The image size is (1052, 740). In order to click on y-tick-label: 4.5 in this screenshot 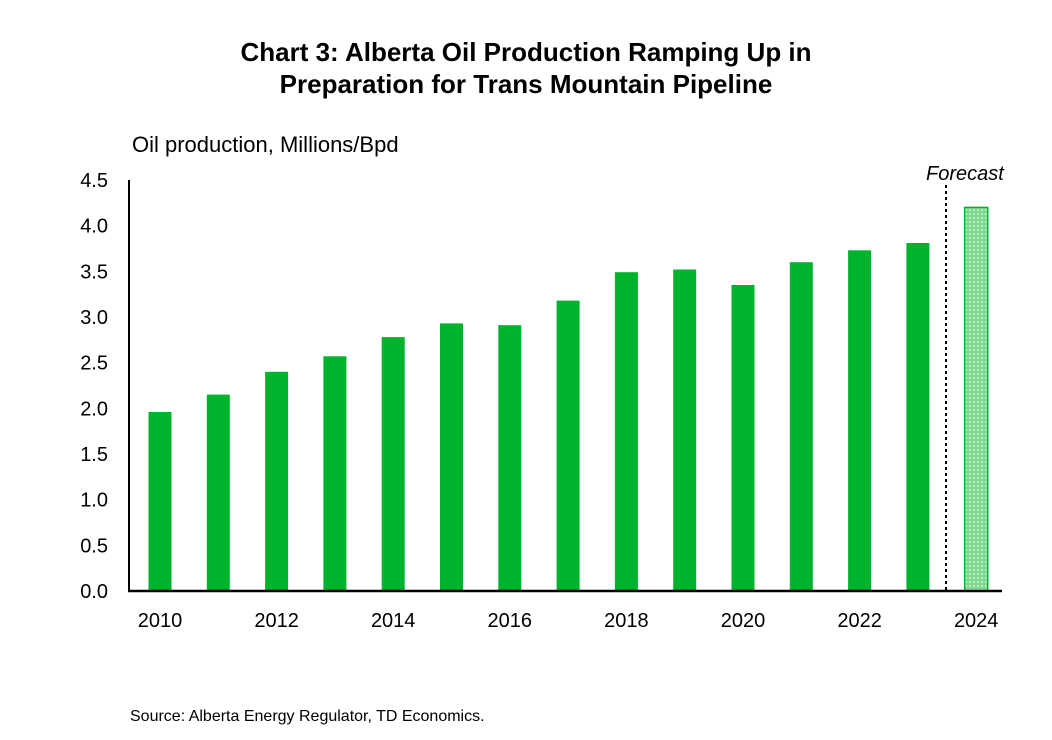, I will do `click(94, 181)`.